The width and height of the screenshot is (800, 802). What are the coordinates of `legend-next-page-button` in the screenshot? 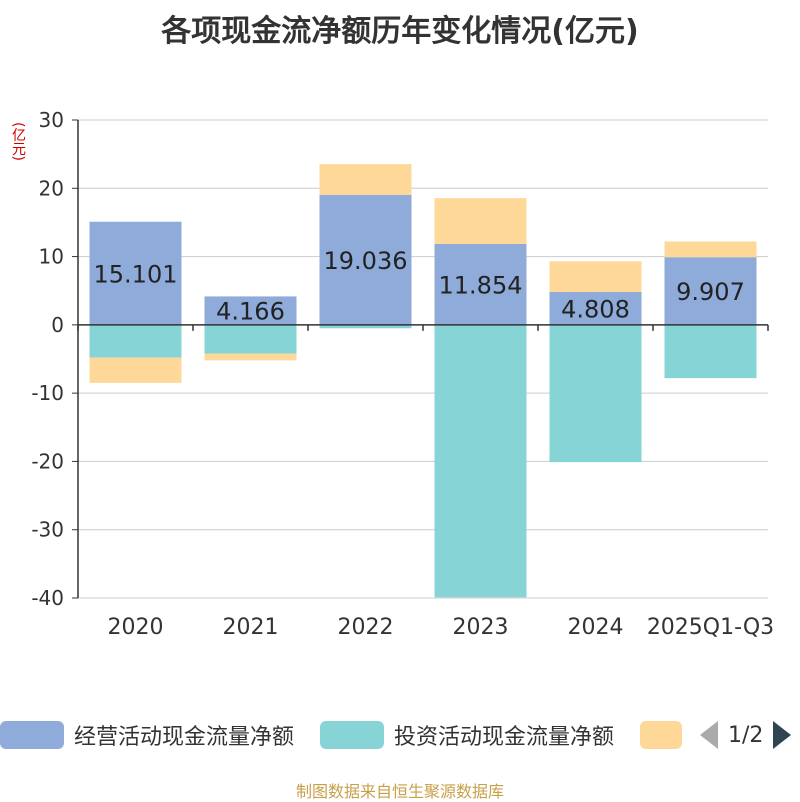 It's located at (782, 735).